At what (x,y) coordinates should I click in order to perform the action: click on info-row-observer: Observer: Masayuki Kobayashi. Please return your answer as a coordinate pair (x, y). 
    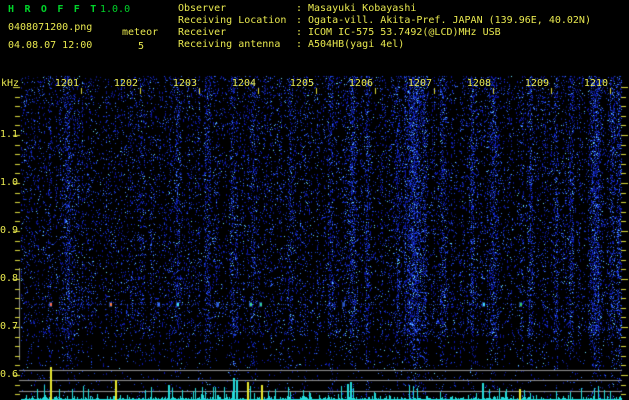
    Looking at the image, I should click on (384, 9).